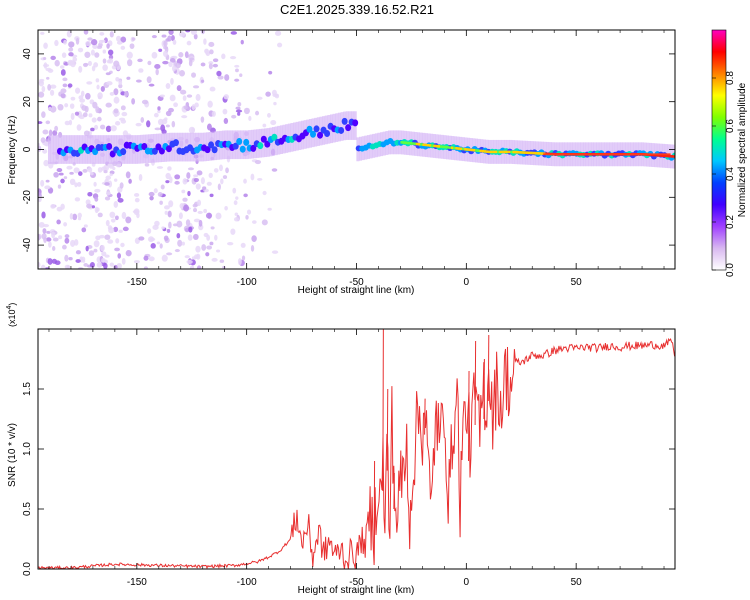 This screenshot has width=750, height=600. What do you see at coordinates (11, 315) in the screenshot?
I see `snr-y-scale: (x104)` at bounding box center [11, 315].